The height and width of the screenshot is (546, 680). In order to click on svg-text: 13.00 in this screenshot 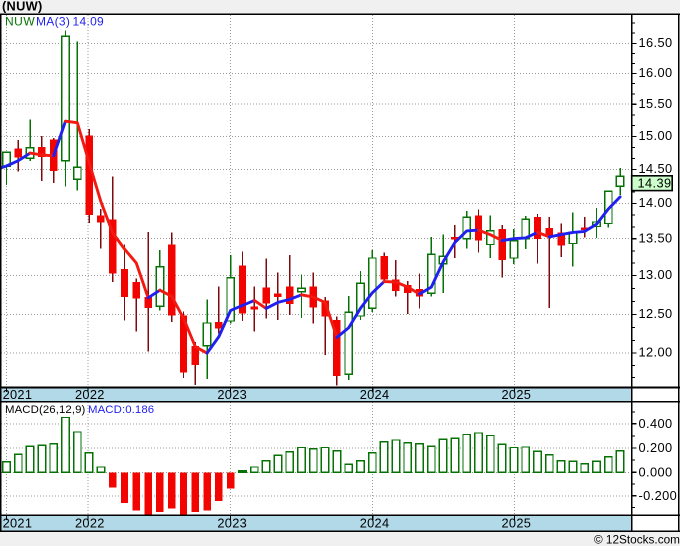, I will do `click(656, 274)`.